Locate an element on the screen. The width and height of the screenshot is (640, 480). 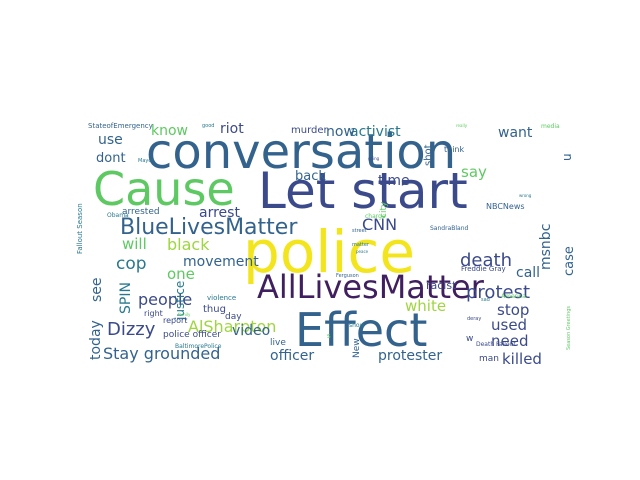
word-new: New is located at coordinates (357, 348).